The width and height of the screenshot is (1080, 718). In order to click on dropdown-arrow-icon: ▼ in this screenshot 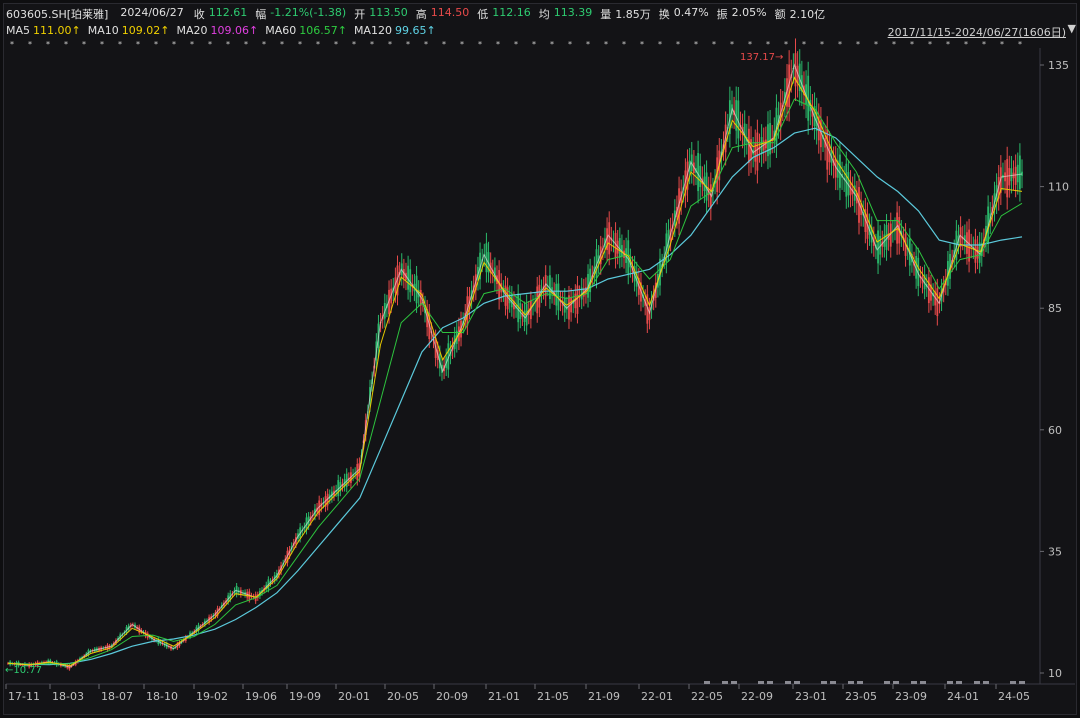, I will do `click(1071, 28)`.